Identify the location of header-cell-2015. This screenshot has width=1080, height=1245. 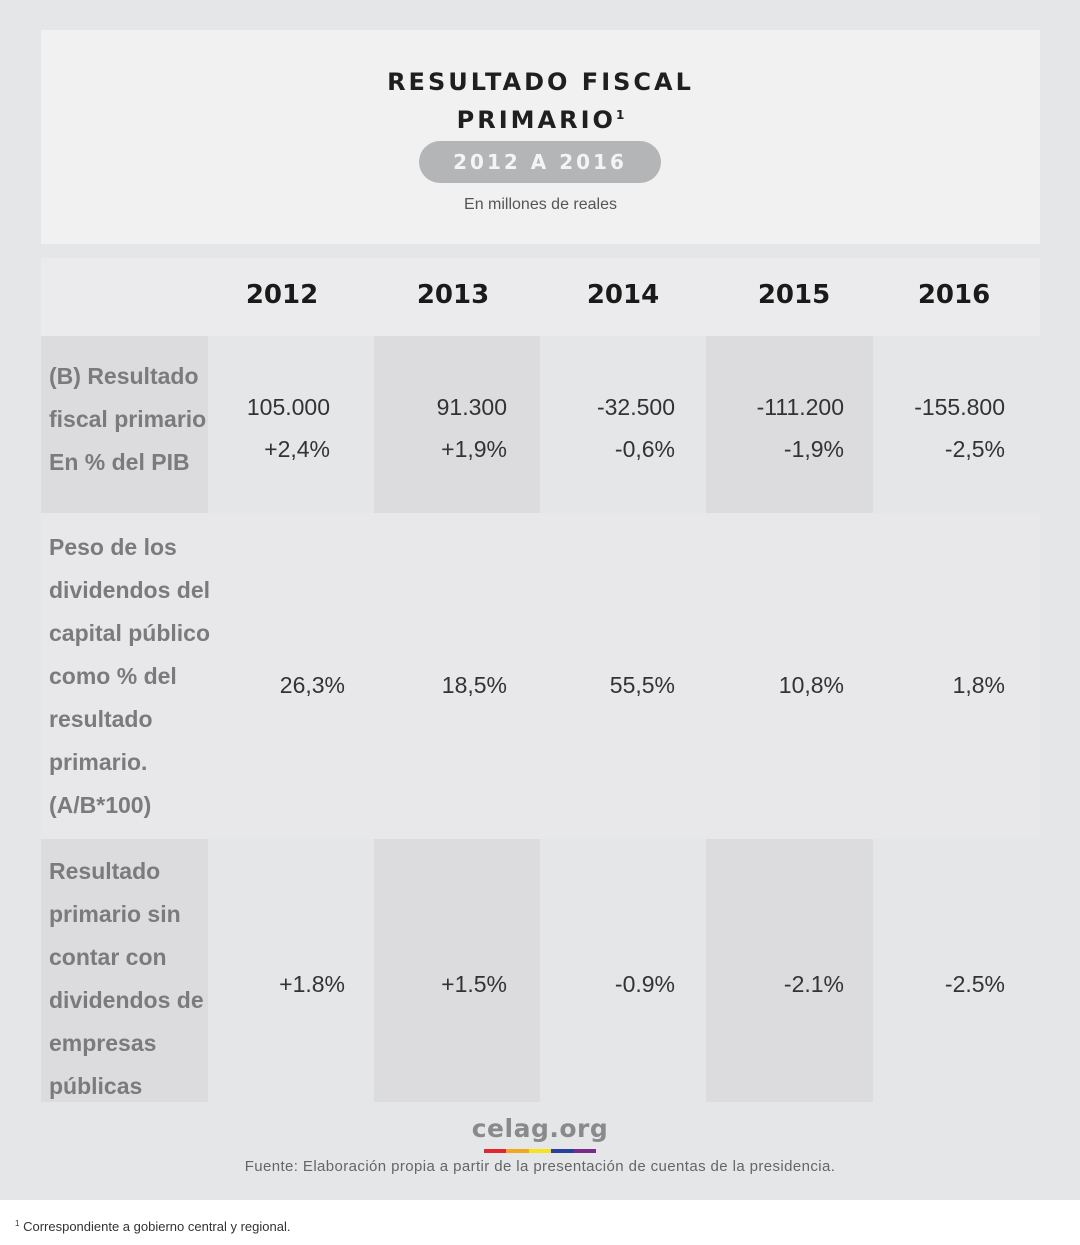
(789, 297).